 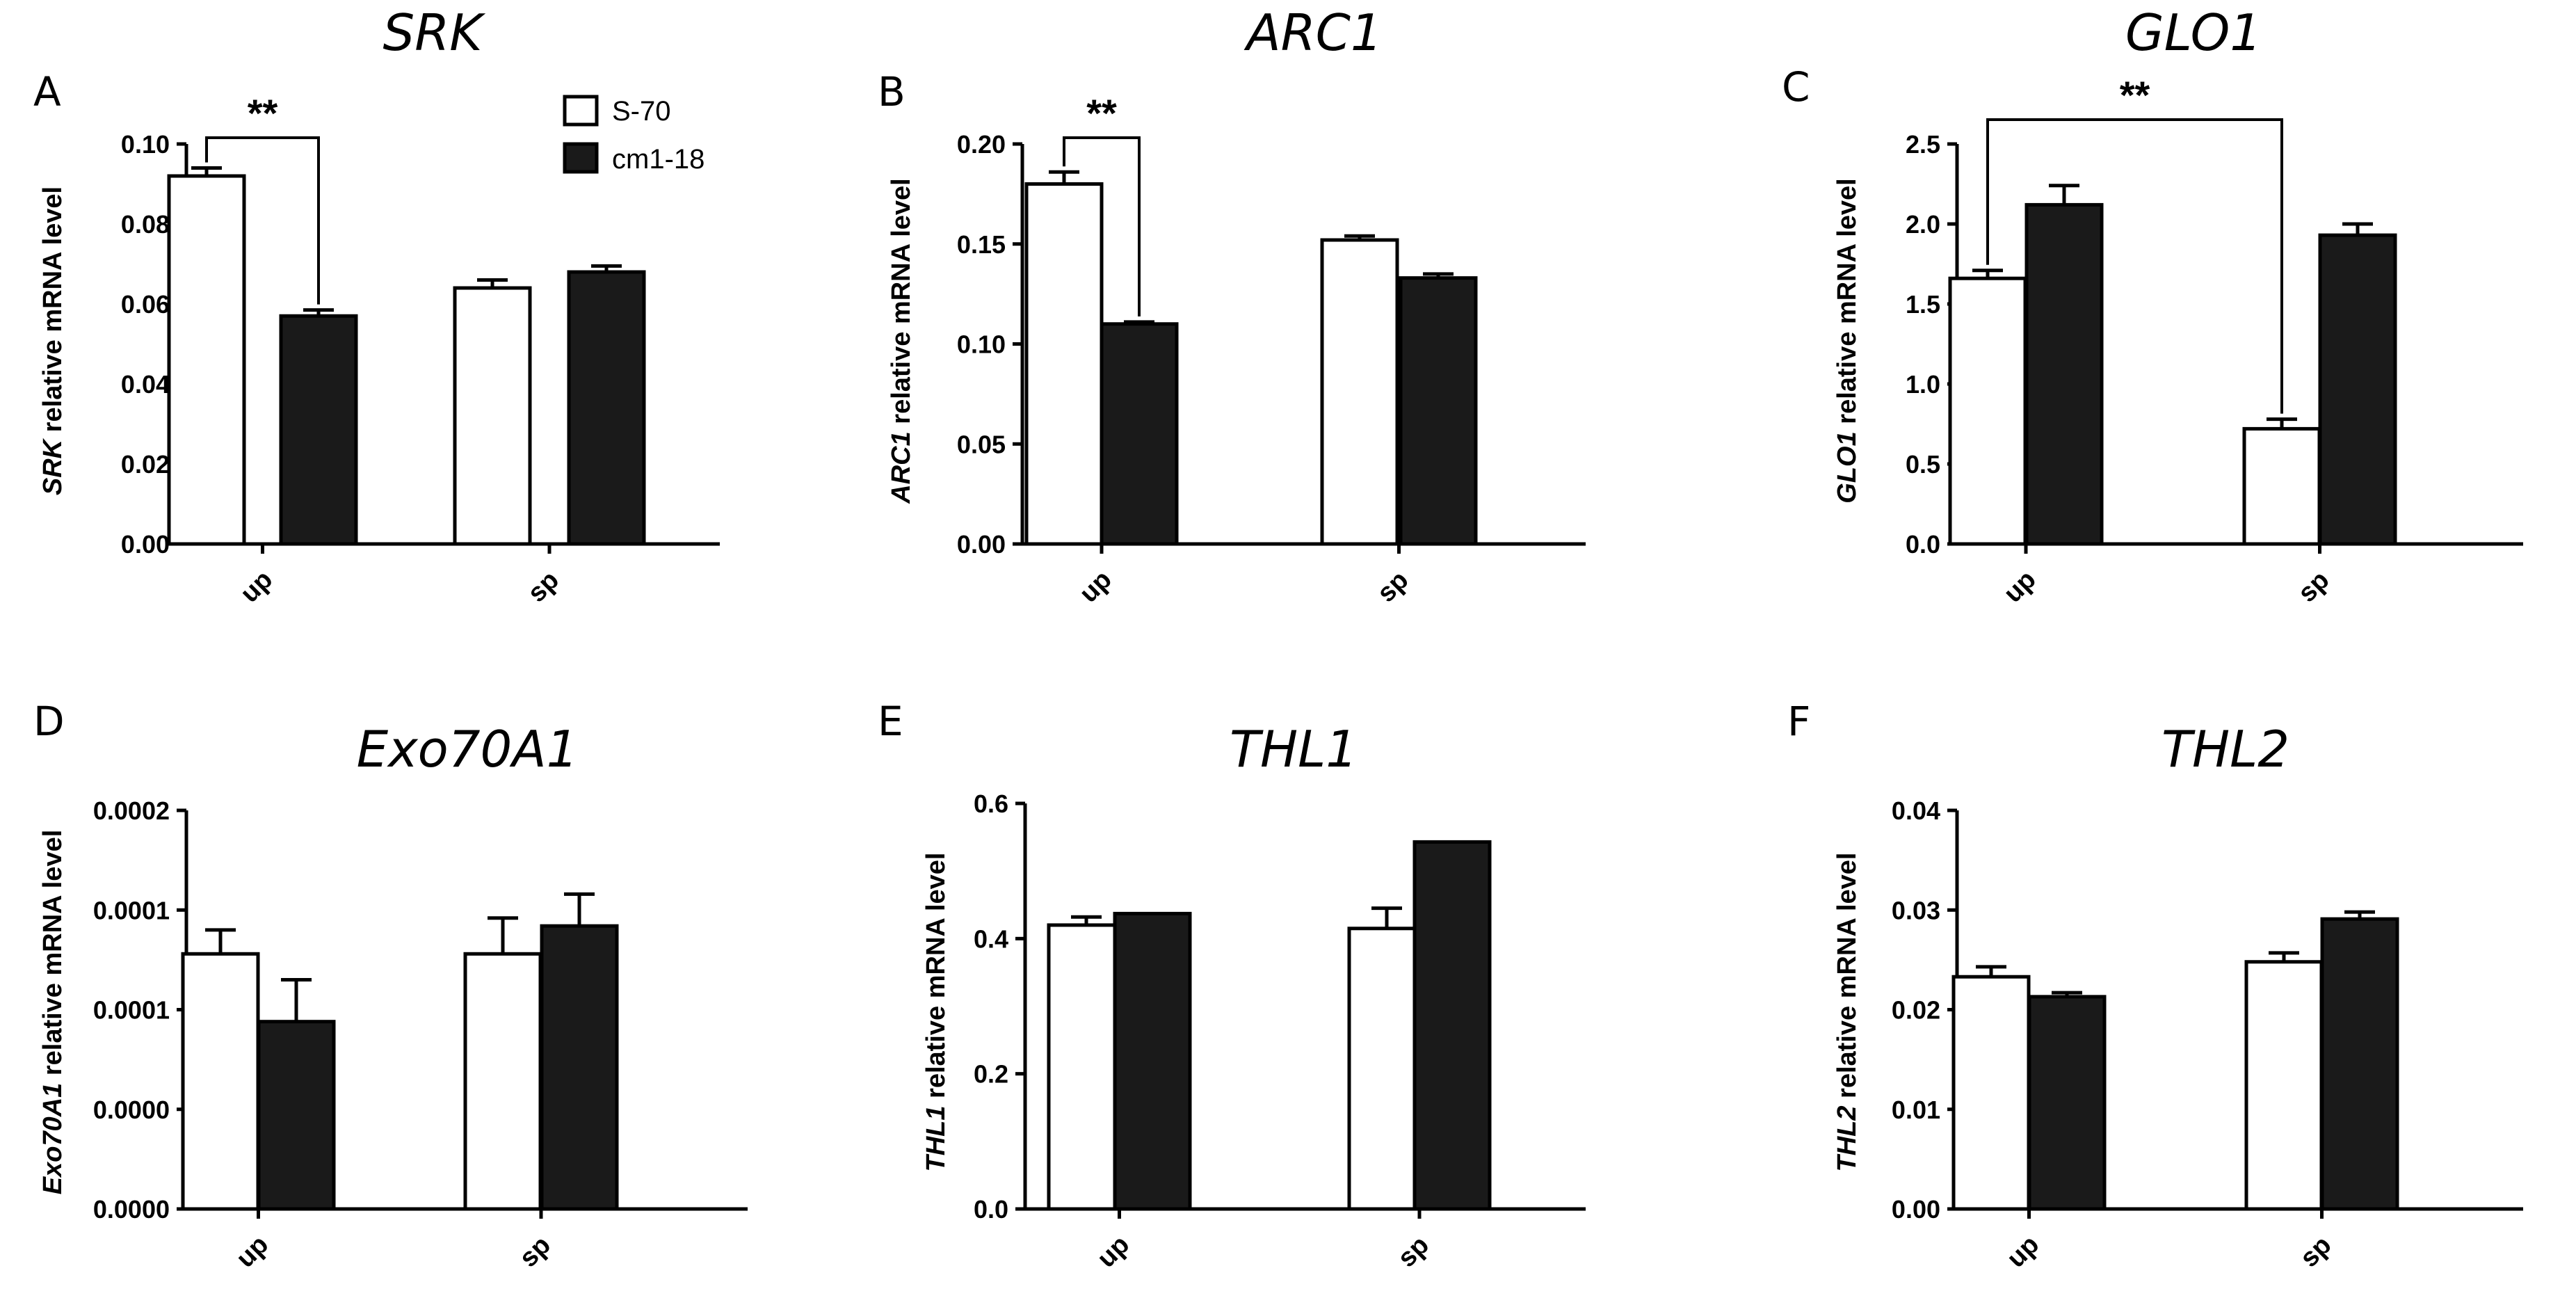 What do you see at coordinates (1280, 1032) in the screenshot?
I see `plot-area: 0.00.20.40.6up sp` at bounding box center [1280, 1032].